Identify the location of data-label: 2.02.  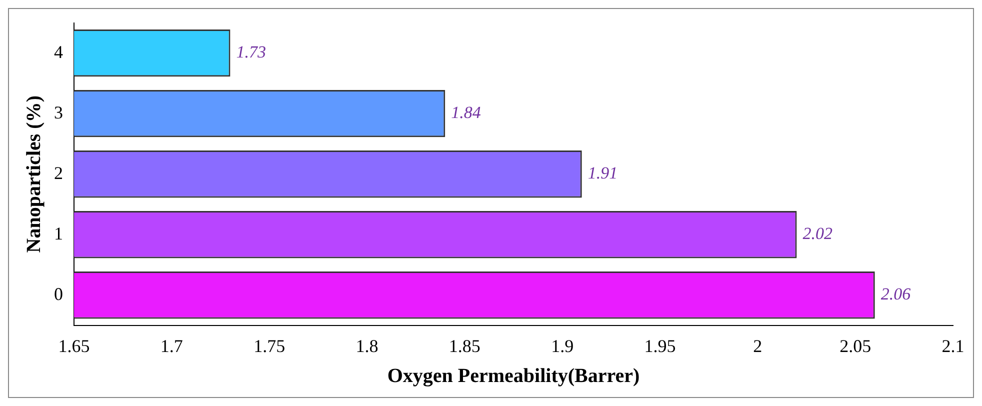
(817, 234).